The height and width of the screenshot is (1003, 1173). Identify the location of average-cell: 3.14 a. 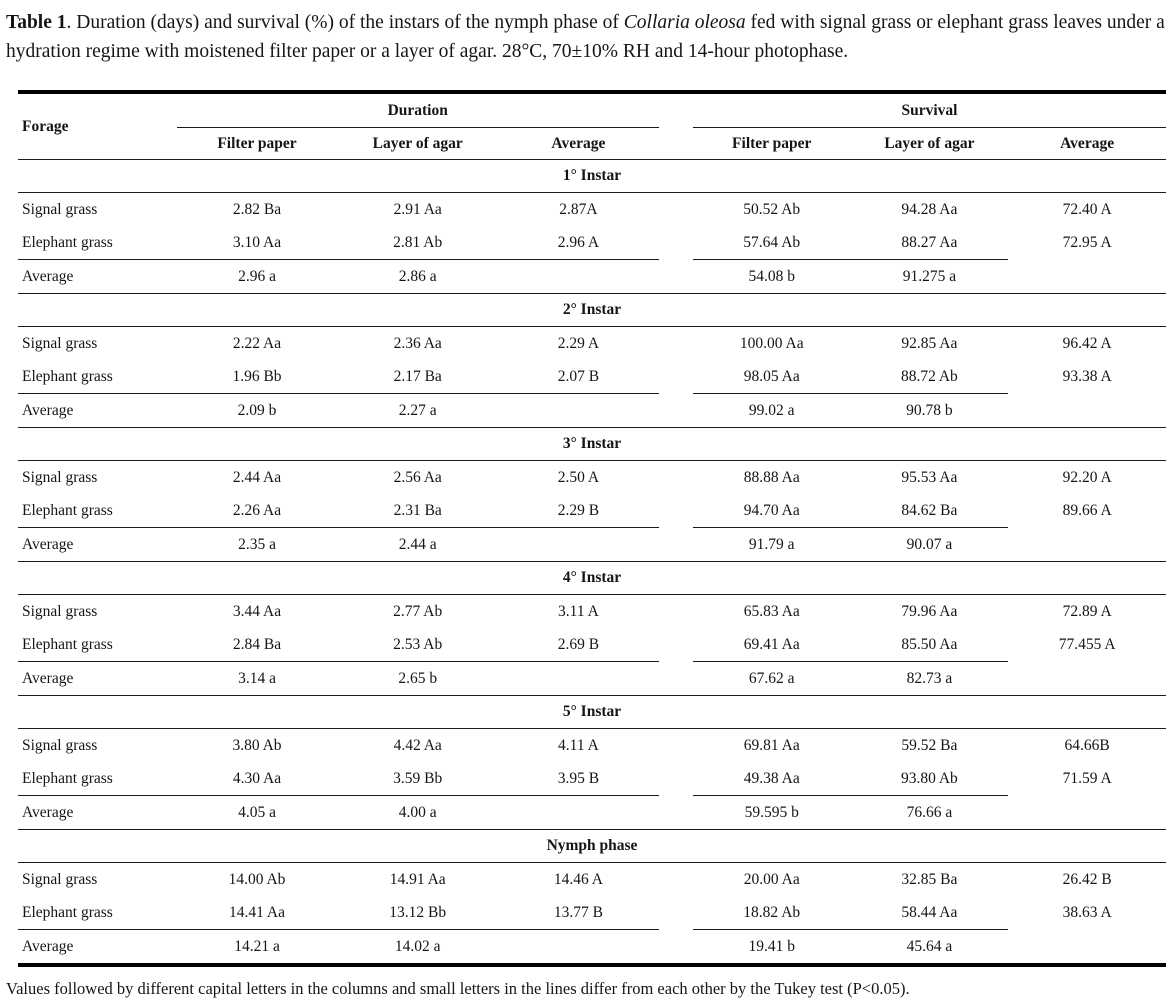
(257, 678).